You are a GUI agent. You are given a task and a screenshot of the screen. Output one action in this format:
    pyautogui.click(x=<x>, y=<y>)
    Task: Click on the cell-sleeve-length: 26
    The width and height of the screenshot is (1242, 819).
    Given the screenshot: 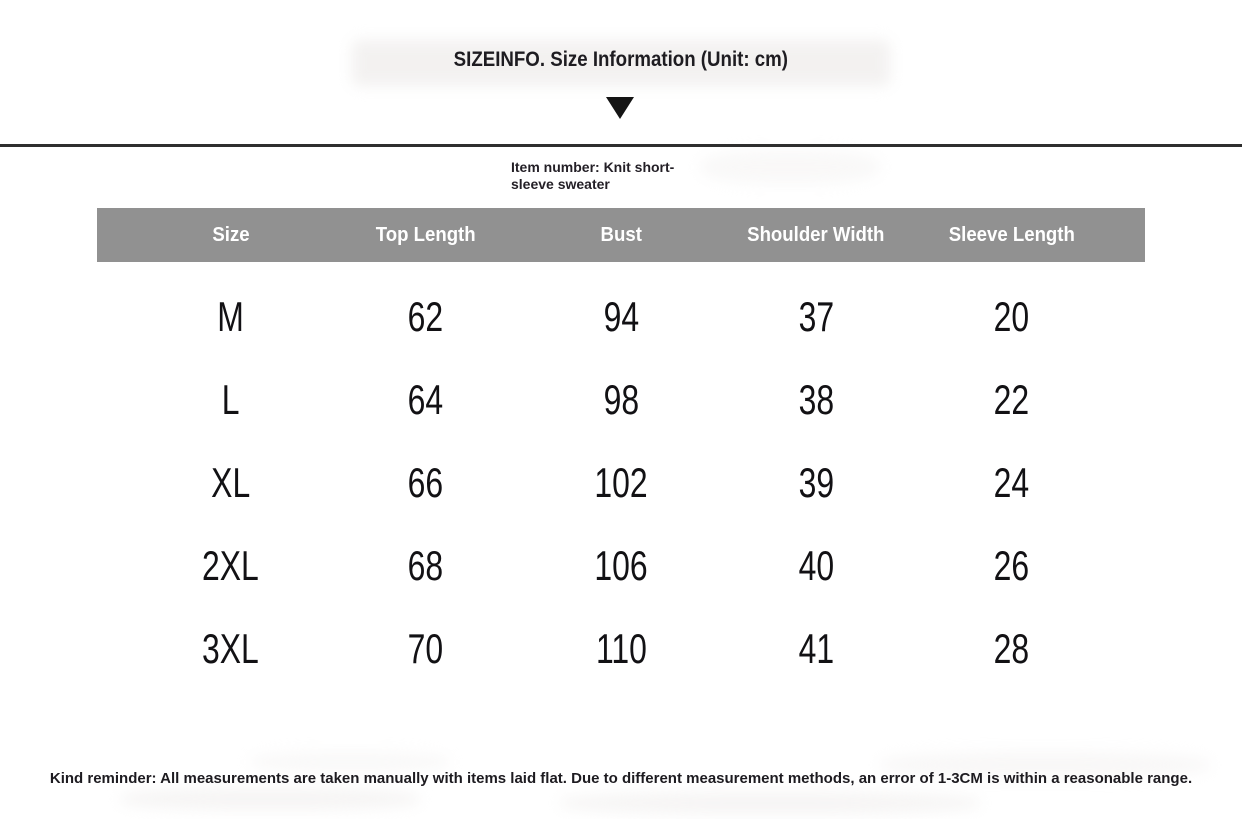 What is the action you would take?
    pyautogui.click(x=1011, y=565)
    